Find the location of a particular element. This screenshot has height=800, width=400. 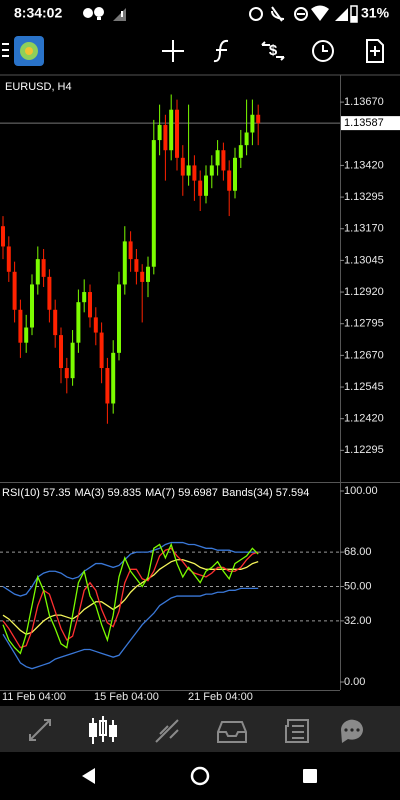

status-bar is located at coordinates (200, 14).